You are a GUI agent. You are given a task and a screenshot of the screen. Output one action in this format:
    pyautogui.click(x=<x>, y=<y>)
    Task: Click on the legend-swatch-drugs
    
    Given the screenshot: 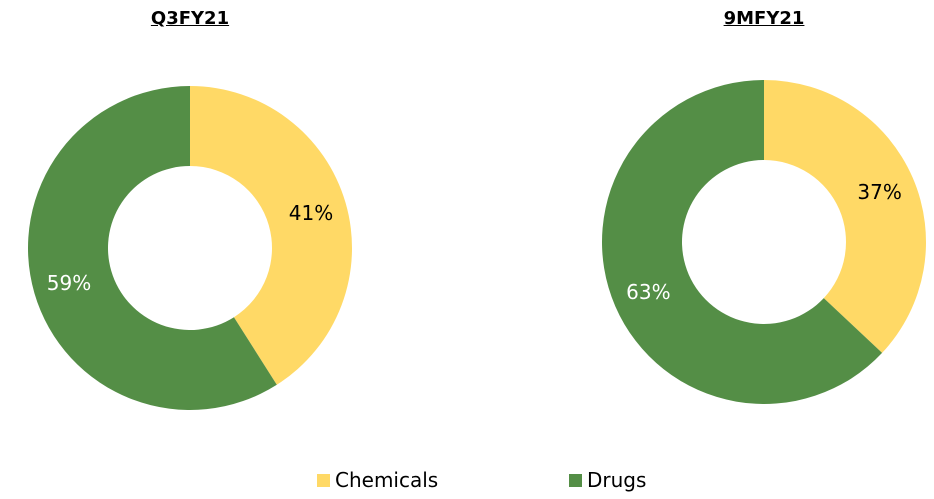 What is the action you would take?
    pyautogui.click(x=575, y=480)
    